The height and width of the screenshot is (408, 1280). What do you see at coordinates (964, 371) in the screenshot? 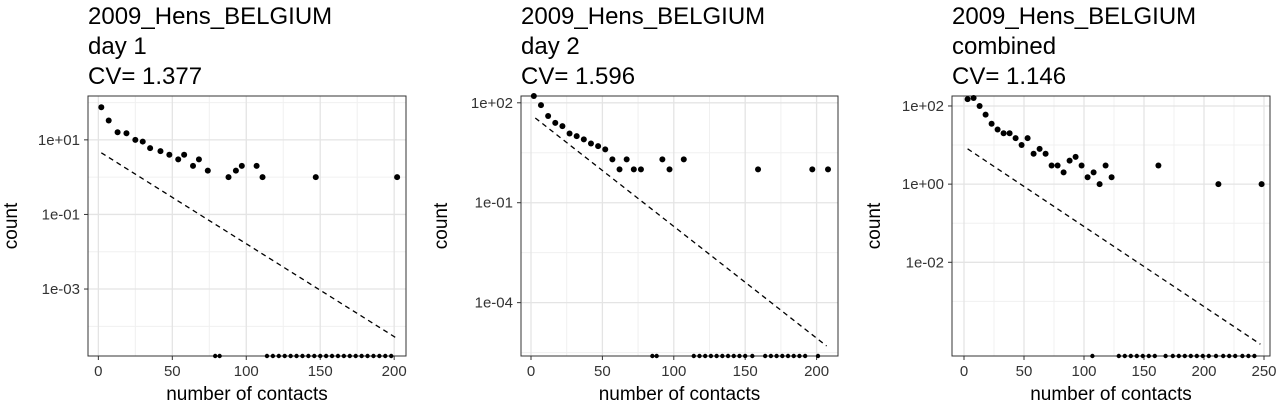
I see `x-tick-label: 0` at bounding box center [964, 371].